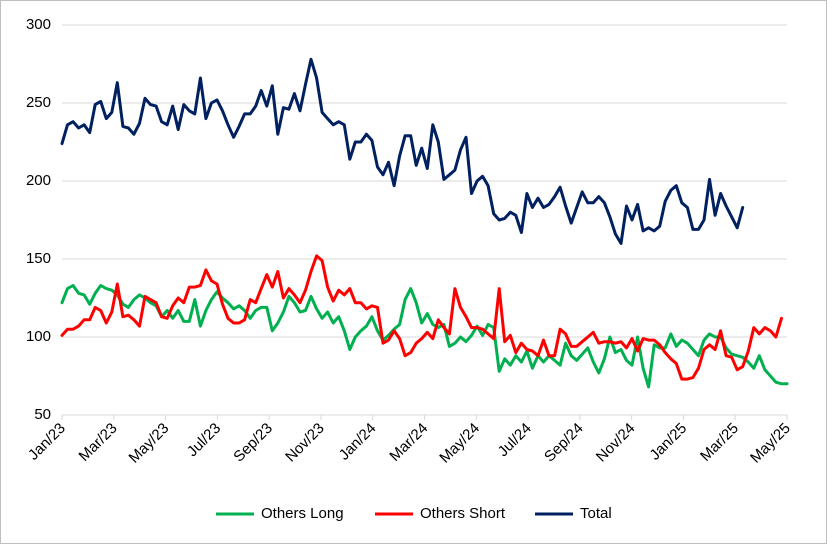 This screenshot has width=827, height=544. What do you see at coordinates (253, 443) in the screenshot?
I see `x-tick-label: Sep/23` at bounding box center [253, 443].